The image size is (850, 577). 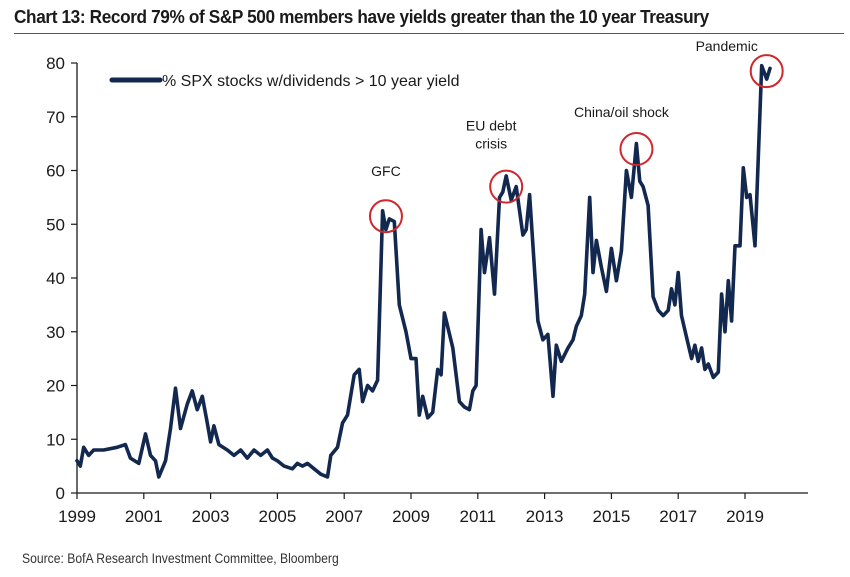 What do you see at coordinates (144, 516) in the screenshot?
I see `x-tick-label: 2001` at bounding box center [144, 516].